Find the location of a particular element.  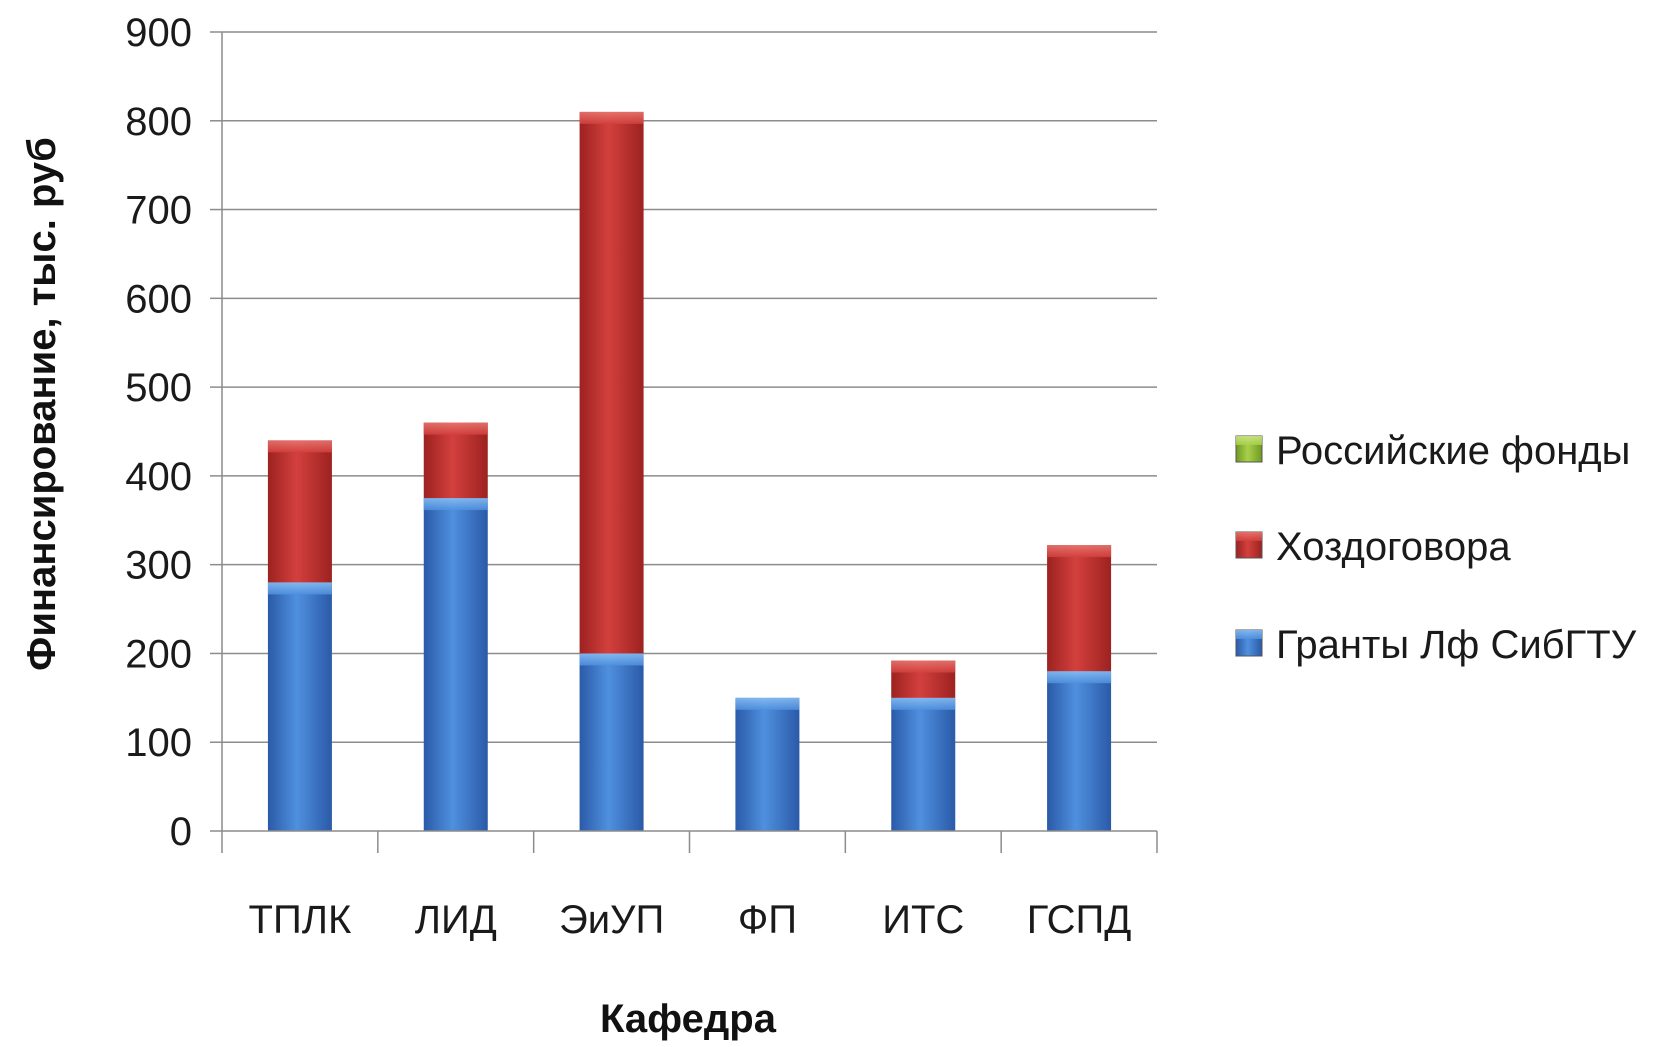

y-tick-label: 900 is located at coordinates (158, 33).